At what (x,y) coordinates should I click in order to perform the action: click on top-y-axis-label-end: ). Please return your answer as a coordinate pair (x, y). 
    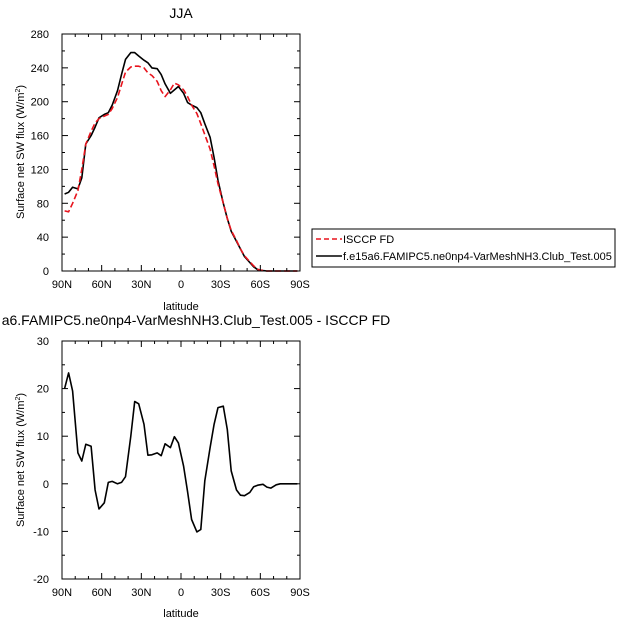
    Looking at the image, I should click on (21, 87).